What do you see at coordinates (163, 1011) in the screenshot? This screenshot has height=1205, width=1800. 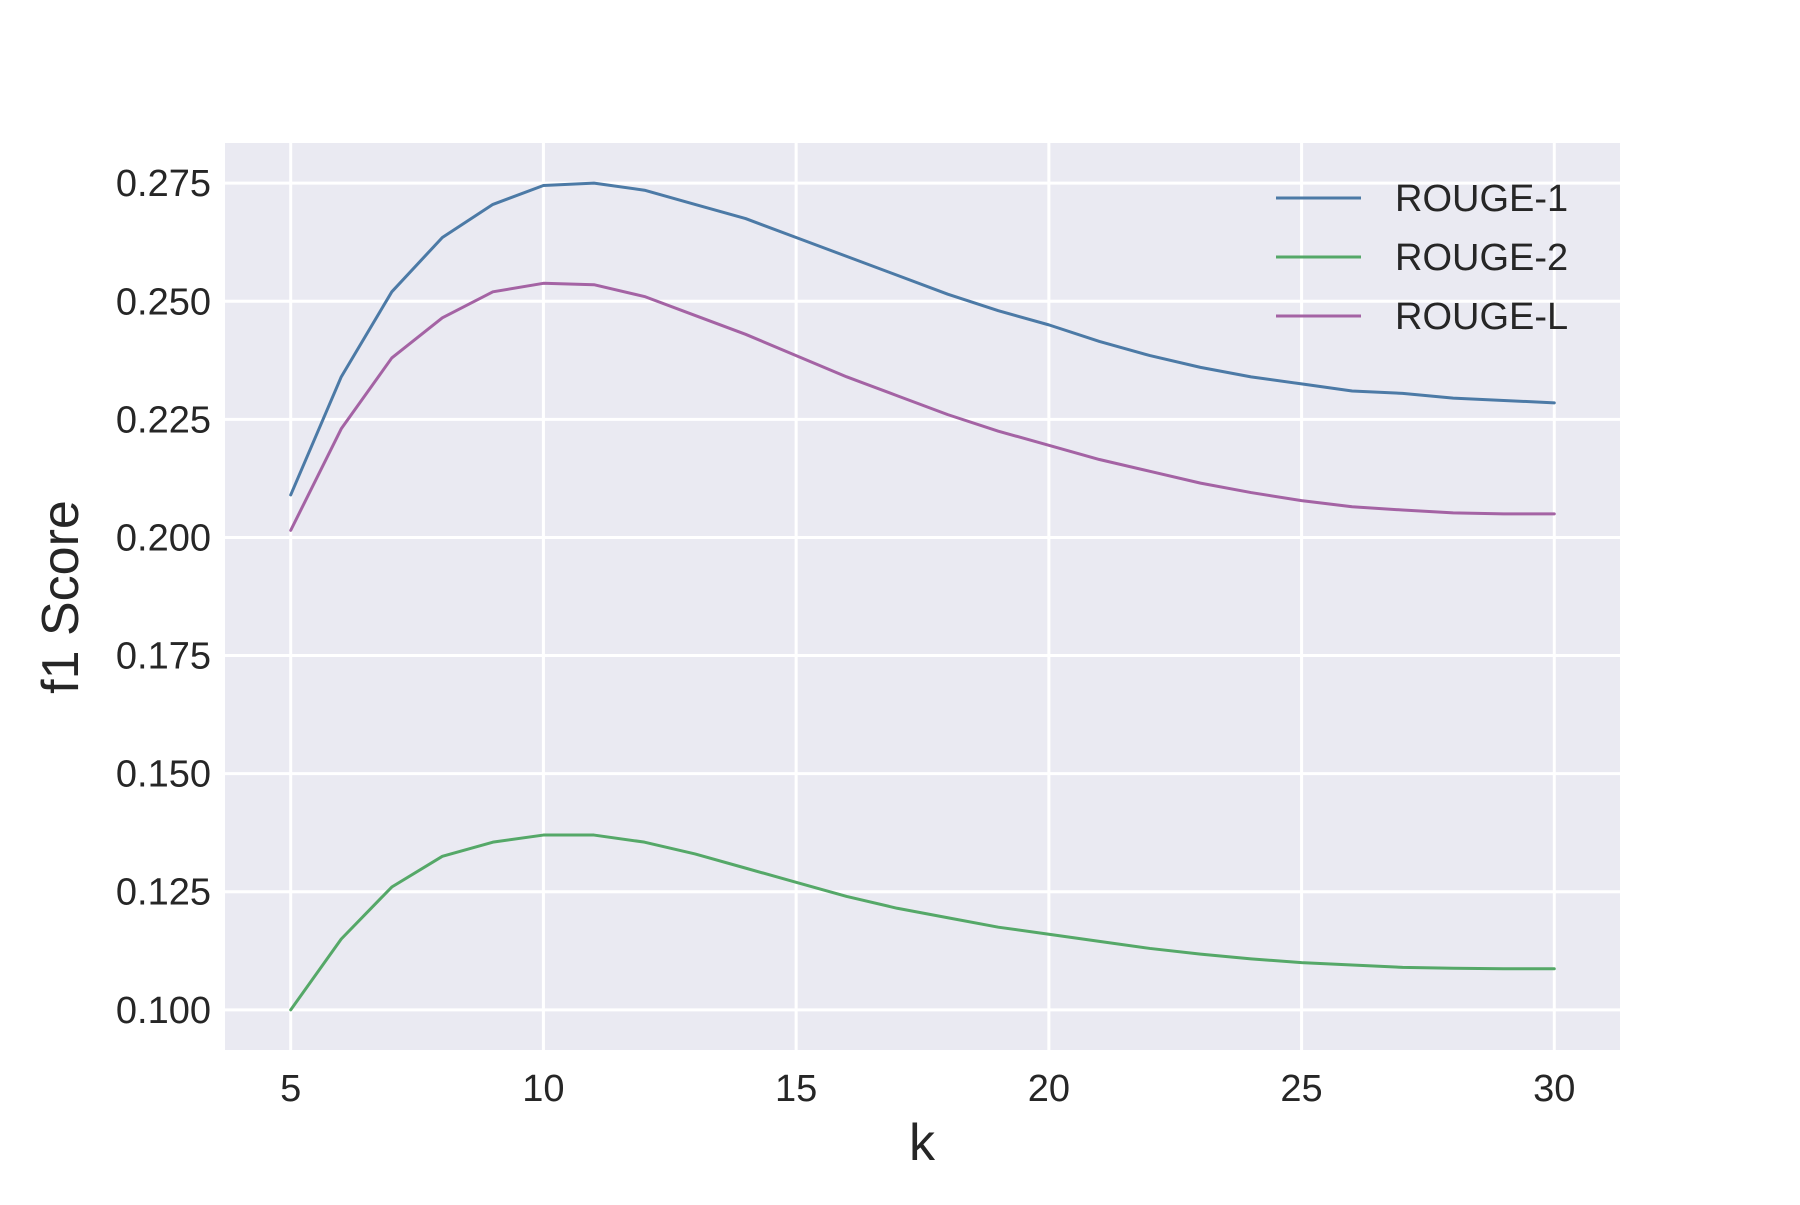 I see `y-tick-label: 0.100` at bounding box center [163, 1011].